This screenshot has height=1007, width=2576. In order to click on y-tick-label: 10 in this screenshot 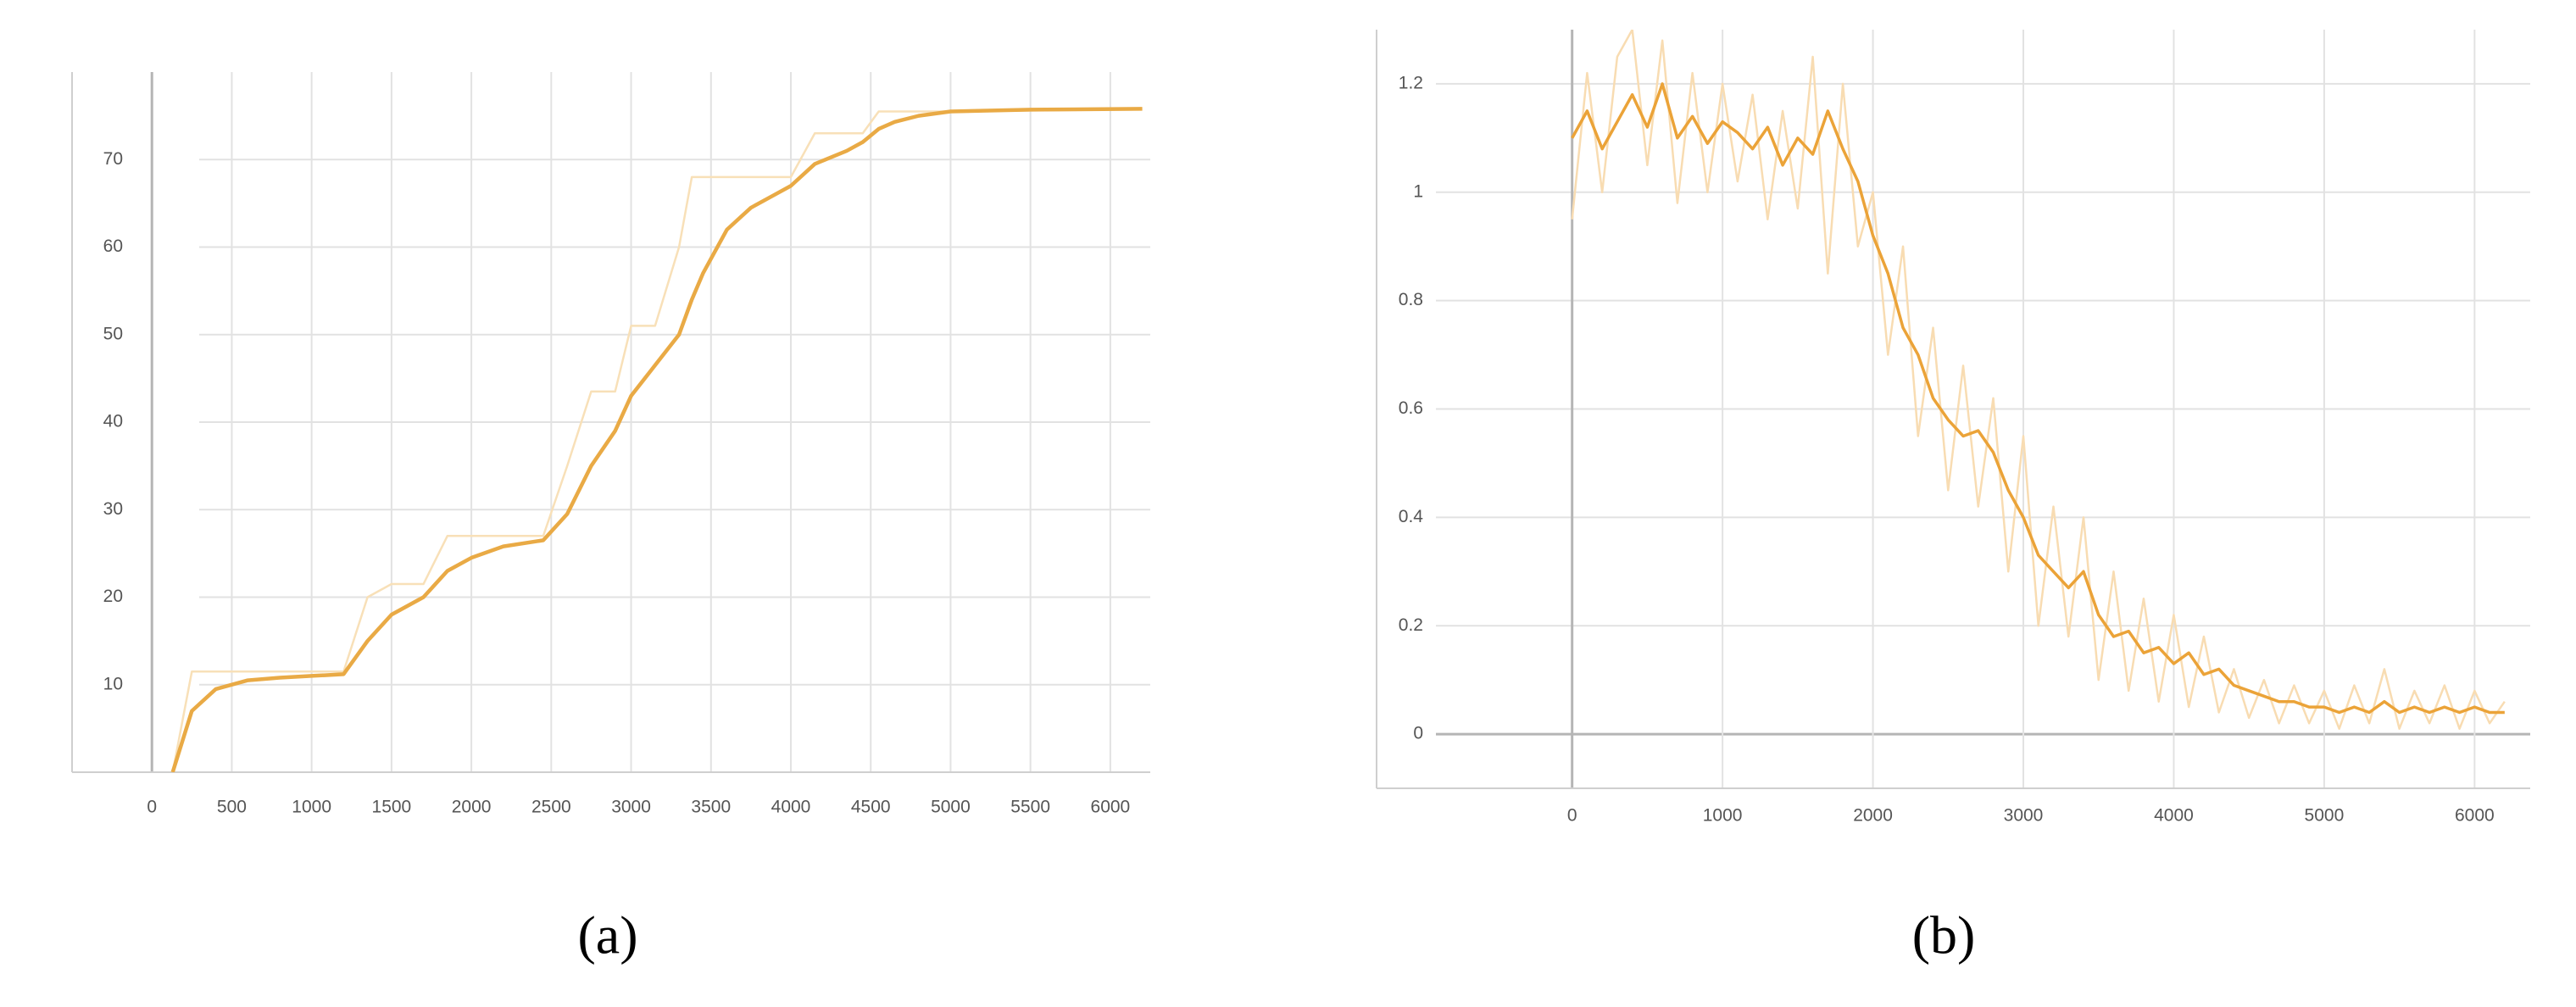, I will do `click(113, 684)`.